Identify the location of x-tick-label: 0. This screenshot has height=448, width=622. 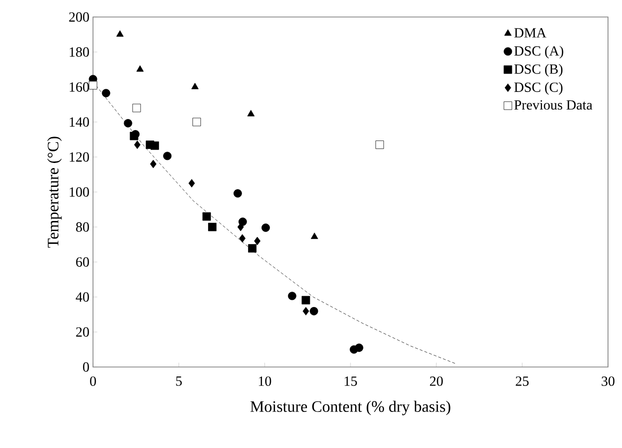
(93, 381).